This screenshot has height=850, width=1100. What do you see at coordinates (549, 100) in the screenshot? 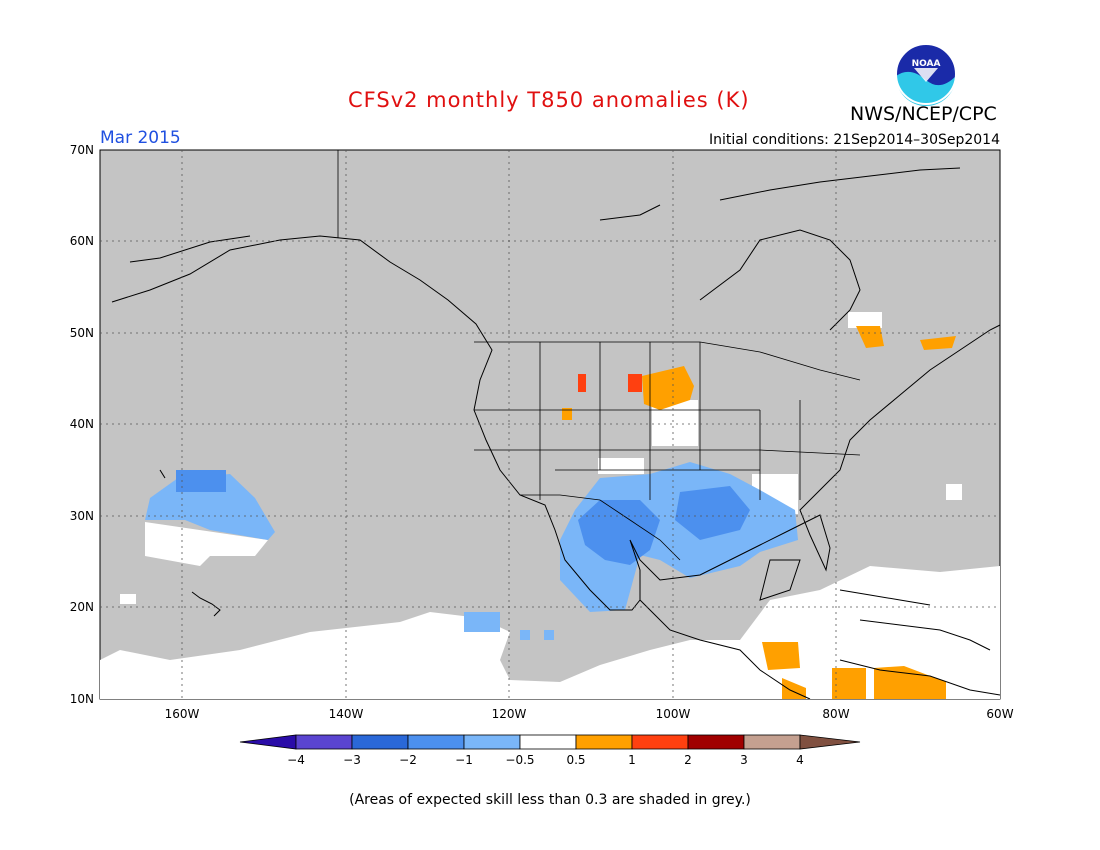
I see `map-title: CFSv2 monthly T850 anomalies (K)` at bounding box center [549, 100].